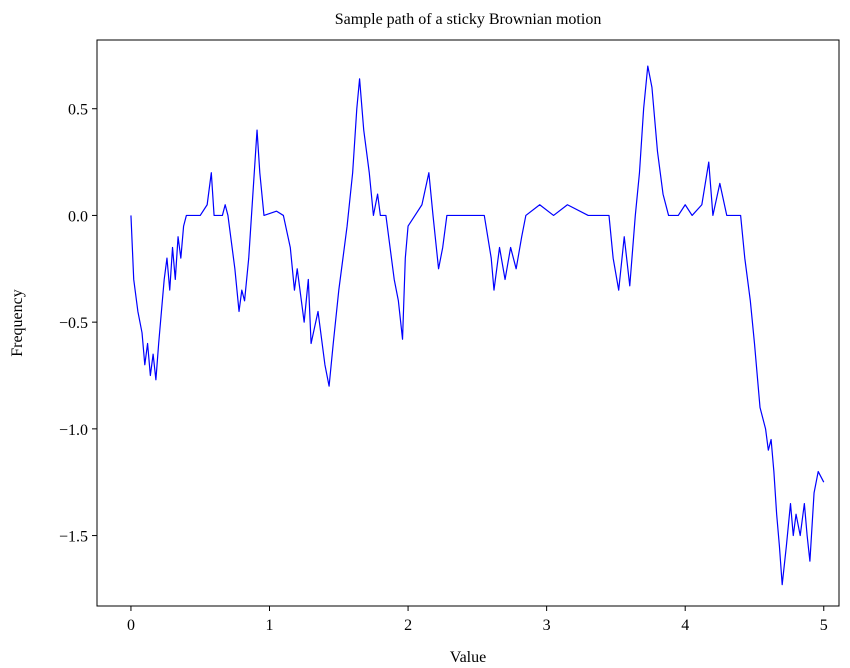 This screenshot has height=668, width=850. Describe the element at coordinates (685, 625) in the screenshot. I see `x-tick-label: 4` at that location.